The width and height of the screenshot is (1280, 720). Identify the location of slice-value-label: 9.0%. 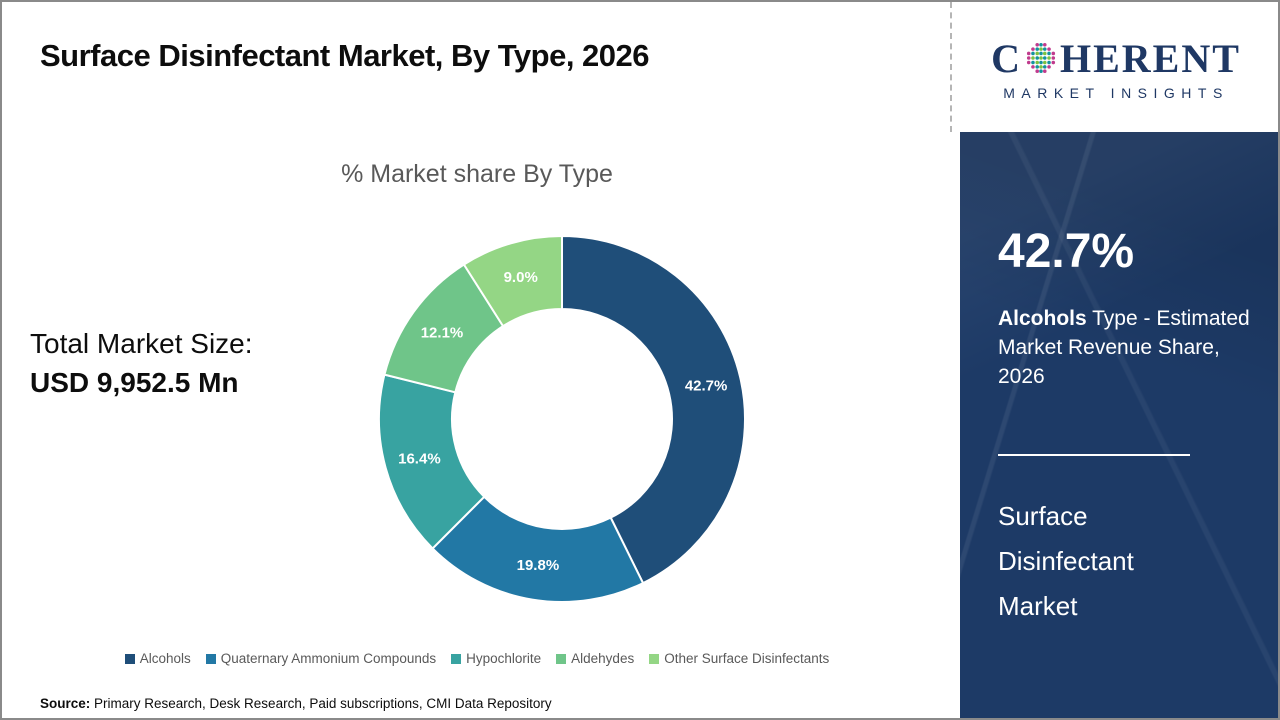
(521, 277).